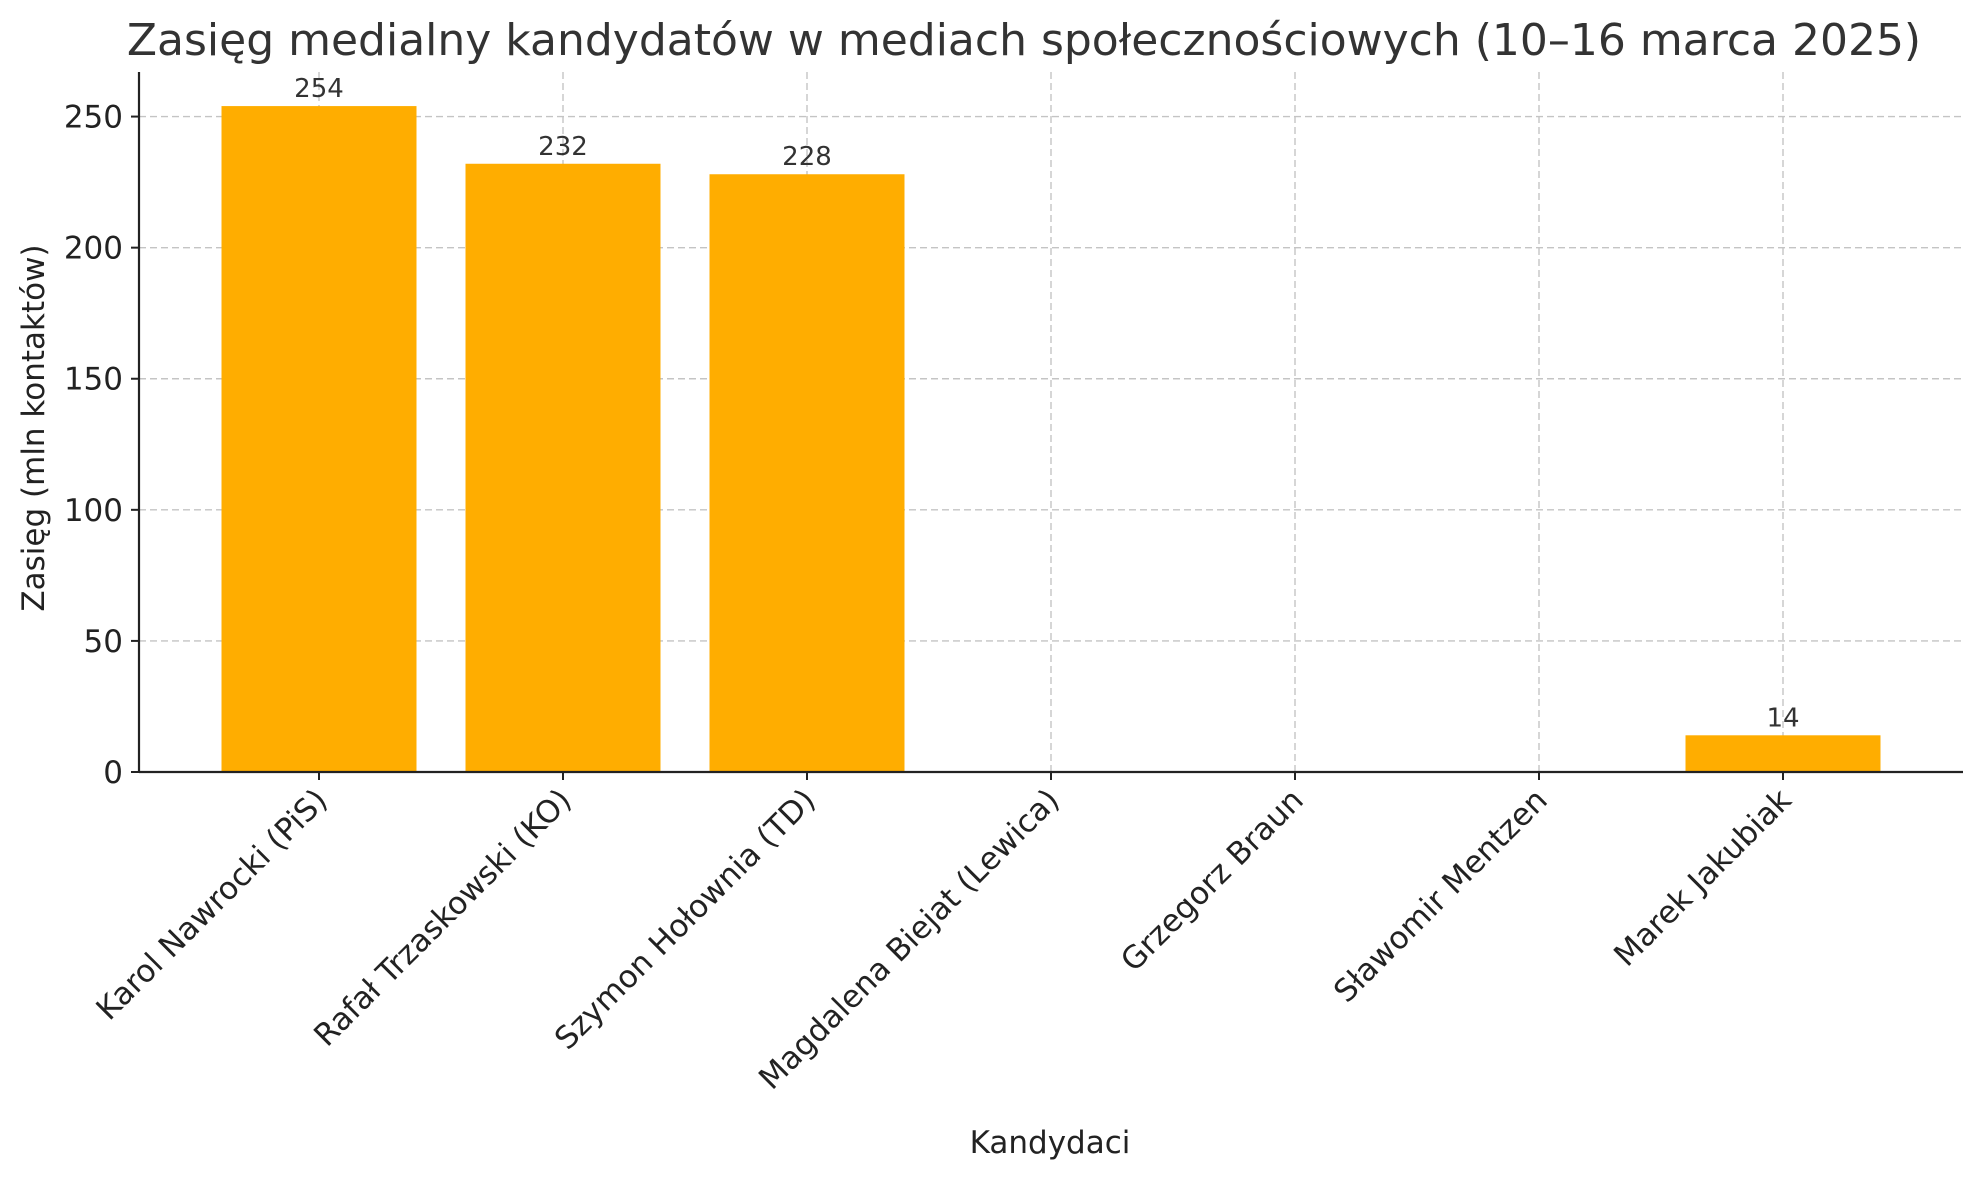 The image size is (1979, 1180). Describe the element at coordinates (563, 147) in the screenshot. I see `bar-value-label: 232` at that location.